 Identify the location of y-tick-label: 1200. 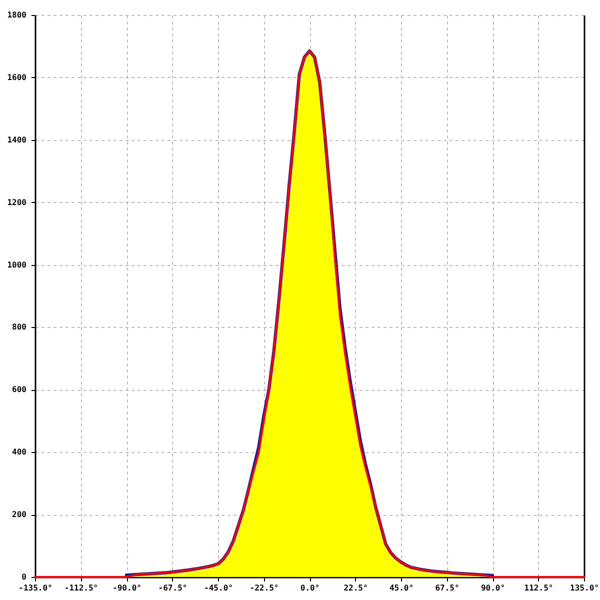
(17, 202).